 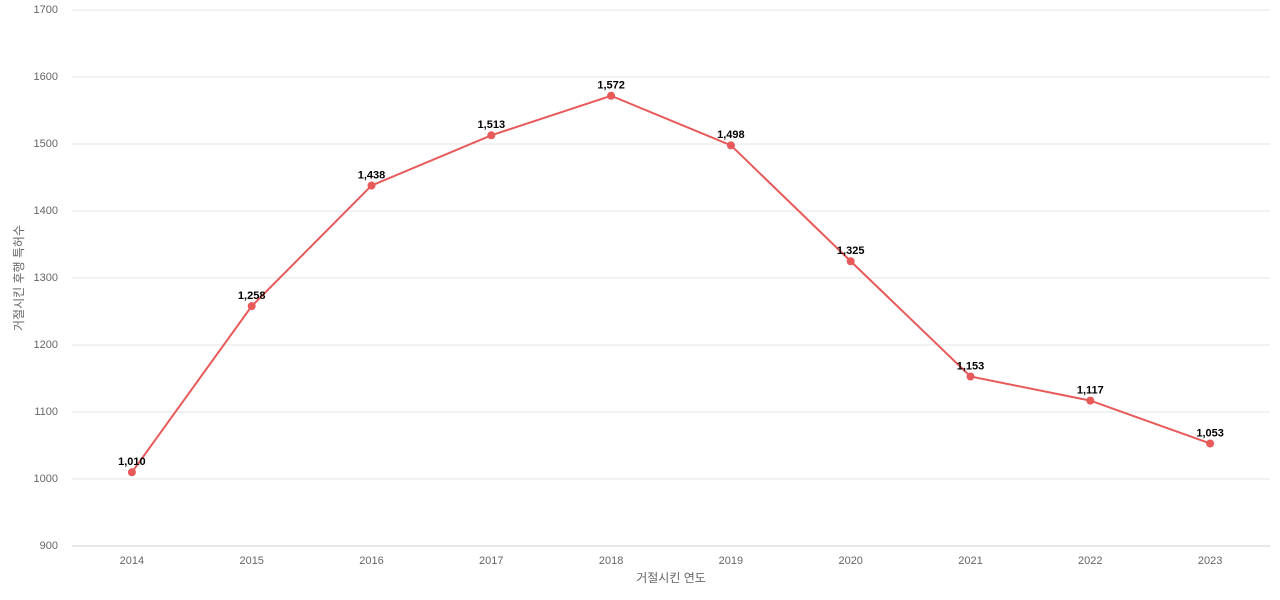 I want to click on y-tick-label: 1500, so click(x=46, y=144).